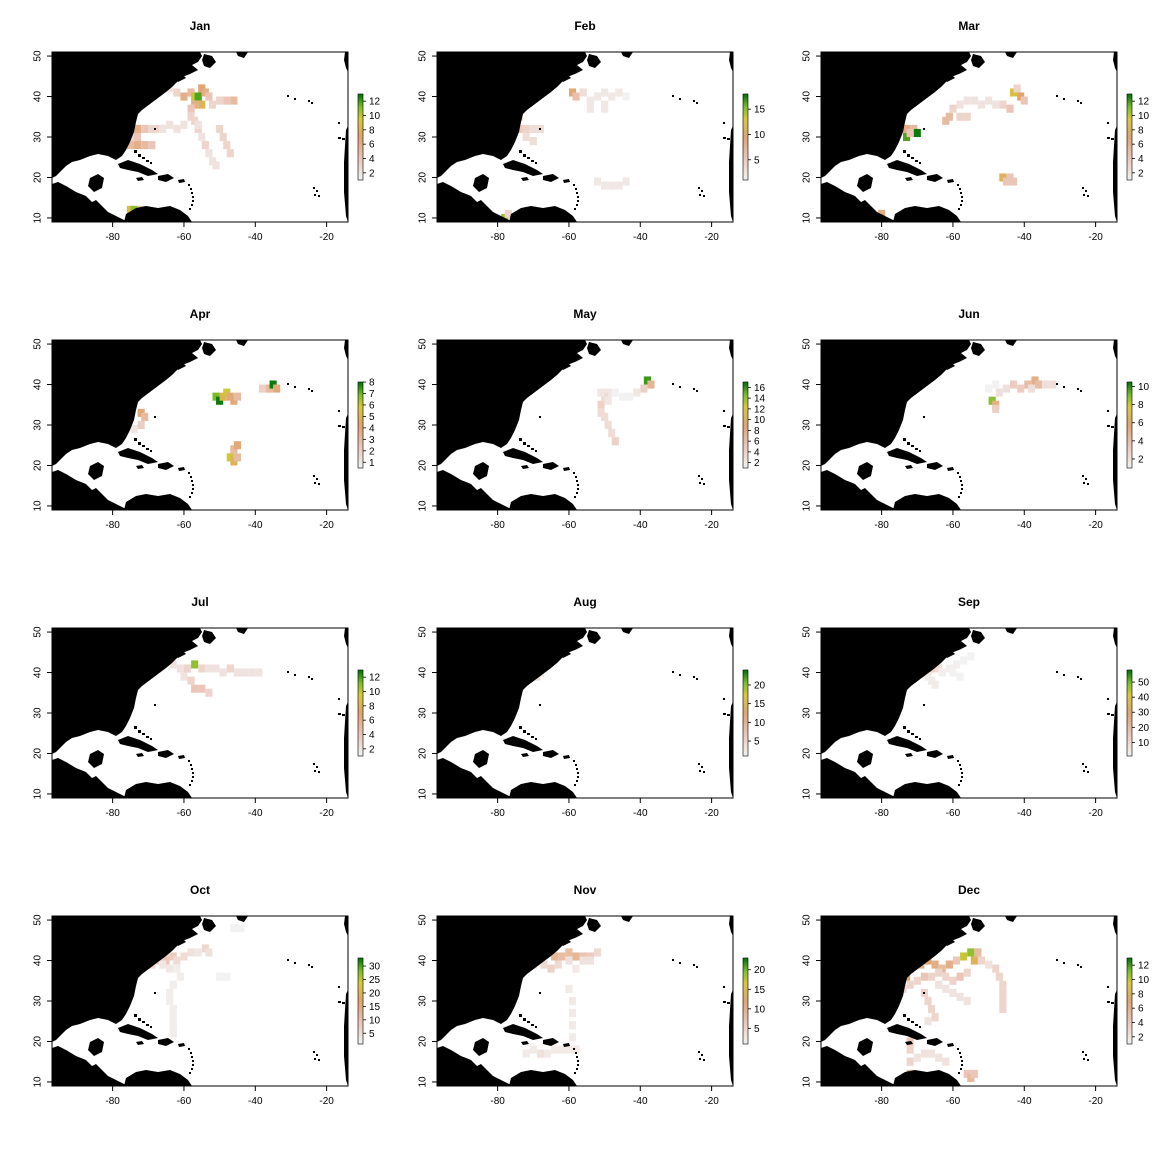 Image resolution: width=1152 pixels, height=1152 pixels. What do you see at coordinates (711, 813) in the screenshot?
I see `x-tick-label: -20` at bounding box center [711, 813].